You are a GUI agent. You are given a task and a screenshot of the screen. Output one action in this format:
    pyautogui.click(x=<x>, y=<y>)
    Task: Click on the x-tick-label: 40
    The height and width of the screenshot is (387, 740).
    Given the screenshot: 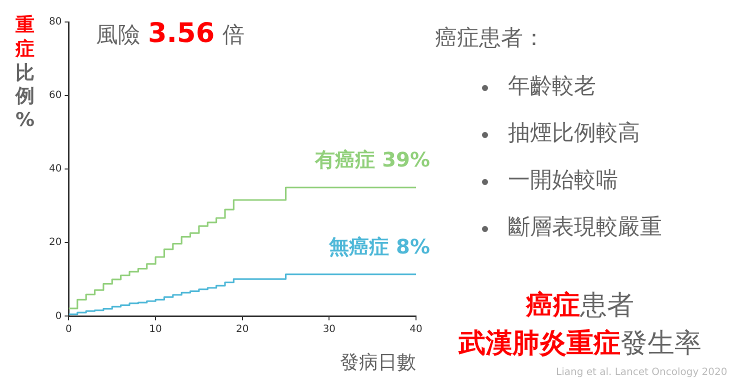 What is the action you would take?
    pyautogui.click(x=416, y=329)
    